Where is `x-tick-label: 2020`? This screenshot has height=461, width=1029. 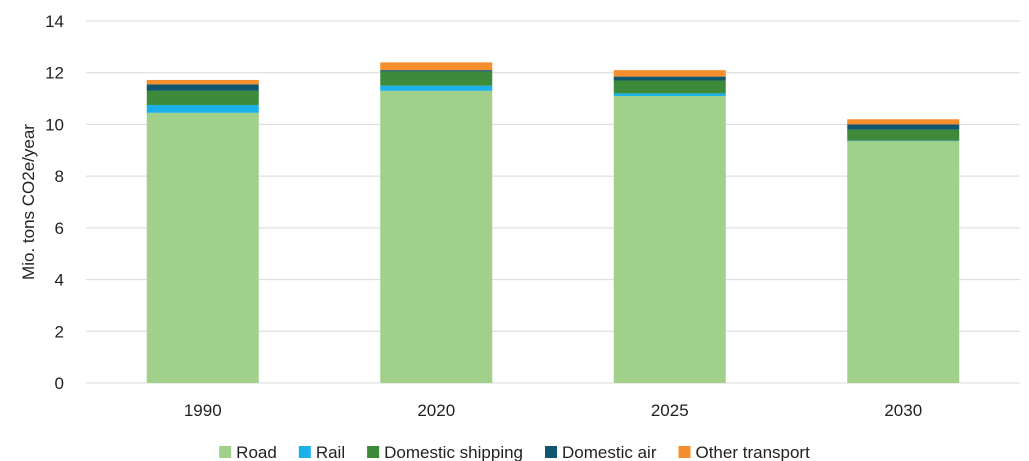 x-tick-label: 2020 is located at coordinates (436, 410).